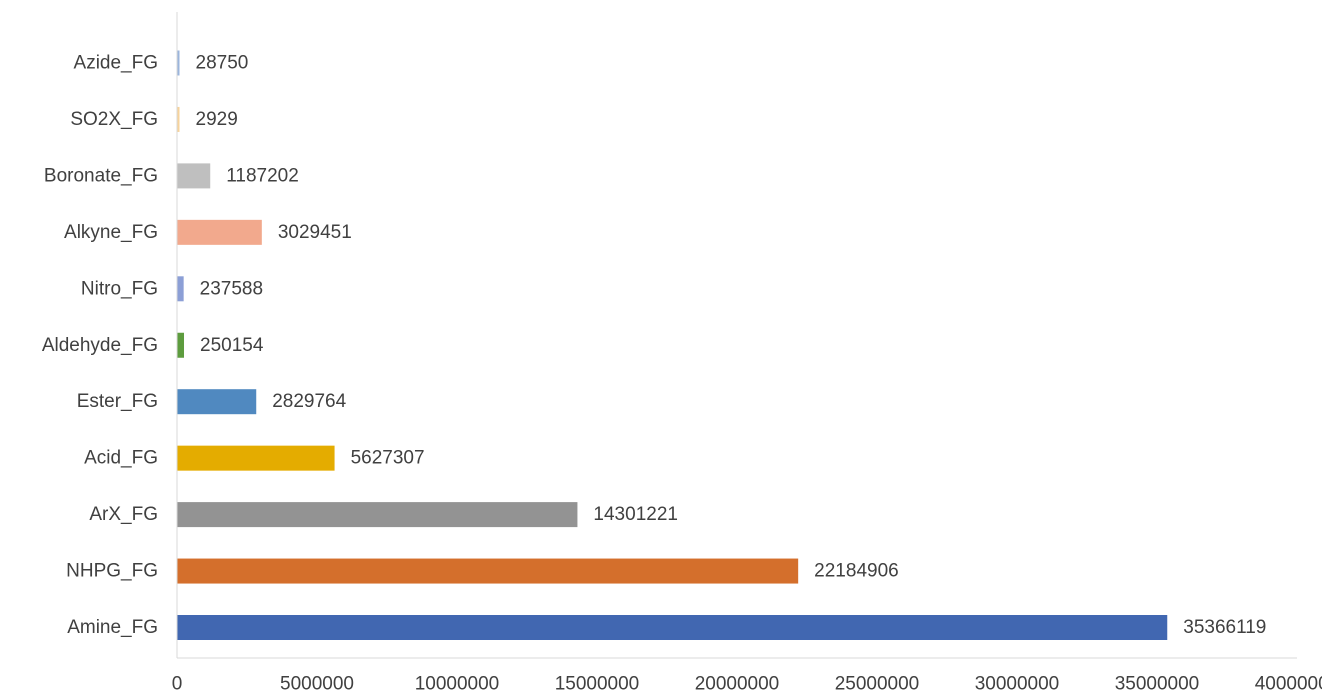  Describe the element at coordinates (101, 175) in the screenshot. I see `category-label: Boronate_FG` at that location.